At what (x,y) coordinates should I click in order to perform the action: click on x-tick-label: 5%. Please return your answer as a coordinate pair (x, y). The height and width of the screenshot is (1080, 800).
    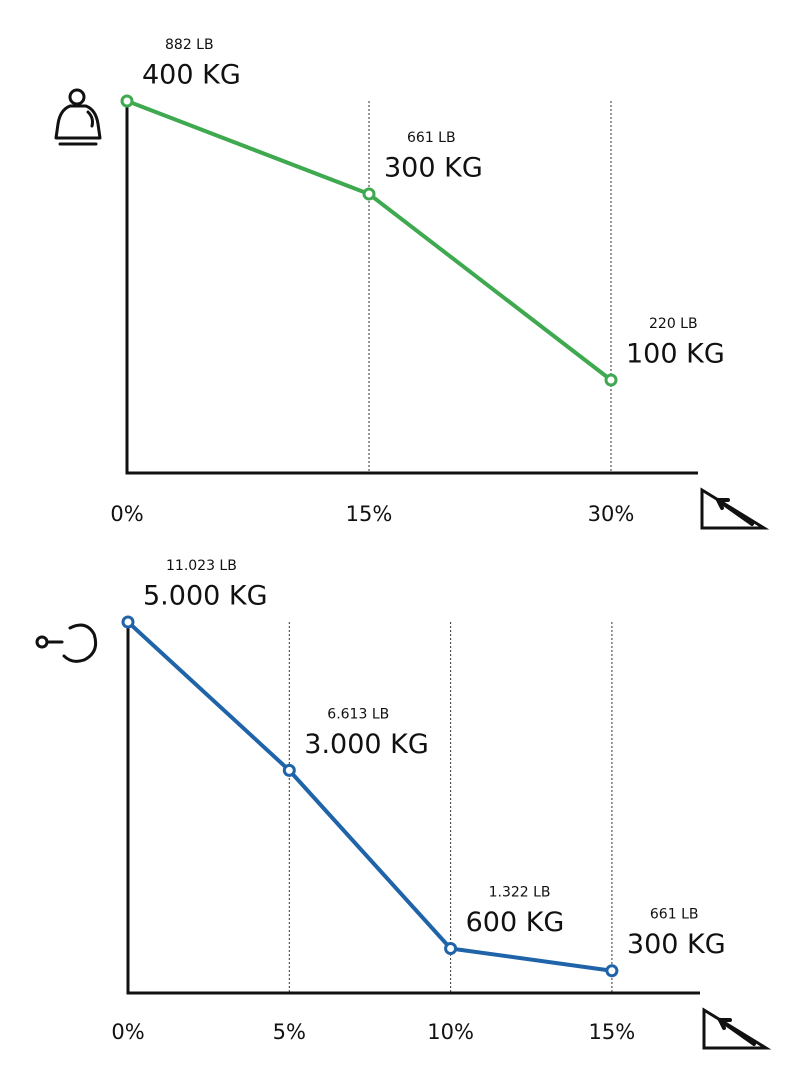
    Looking at the image, I should click on (289, 1032).